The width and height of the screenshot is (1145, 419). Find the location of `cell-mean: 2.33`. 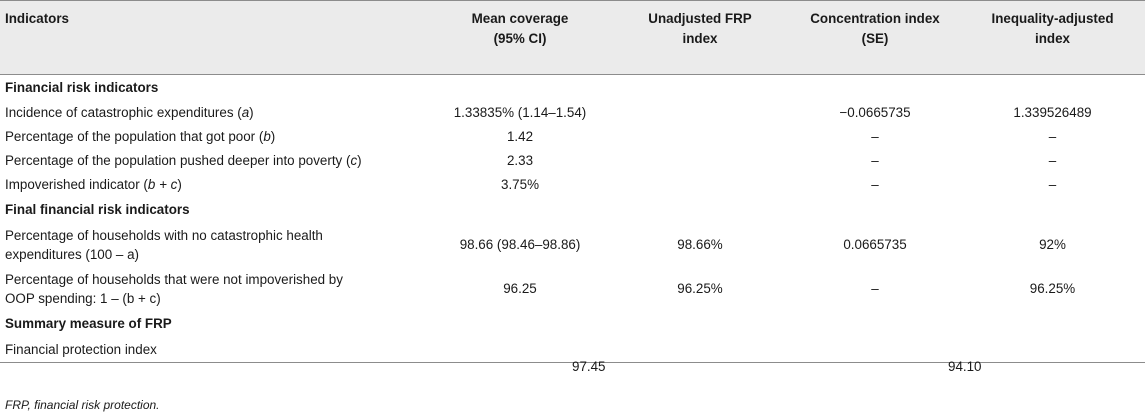

cell-mean: 2.33 is located at coordinates (520, 160).